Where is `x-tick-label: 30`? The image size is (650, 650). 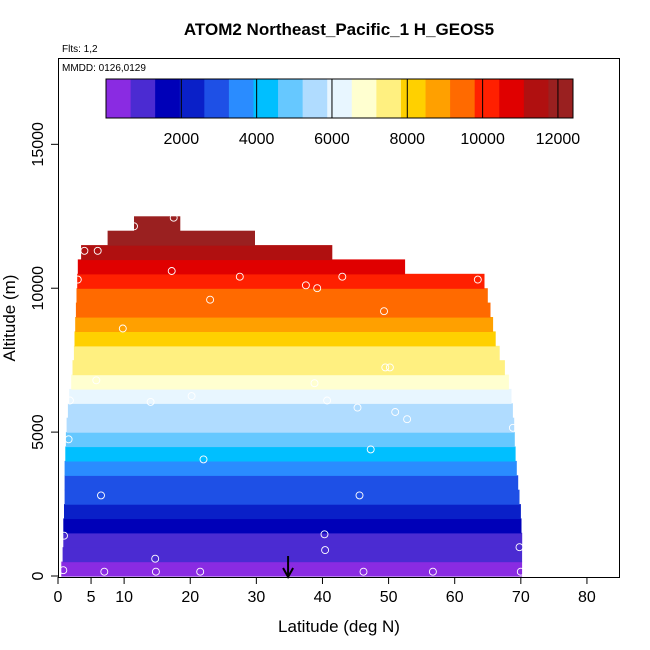 x-tick-label: 30 is located at coordinates (256, 597).